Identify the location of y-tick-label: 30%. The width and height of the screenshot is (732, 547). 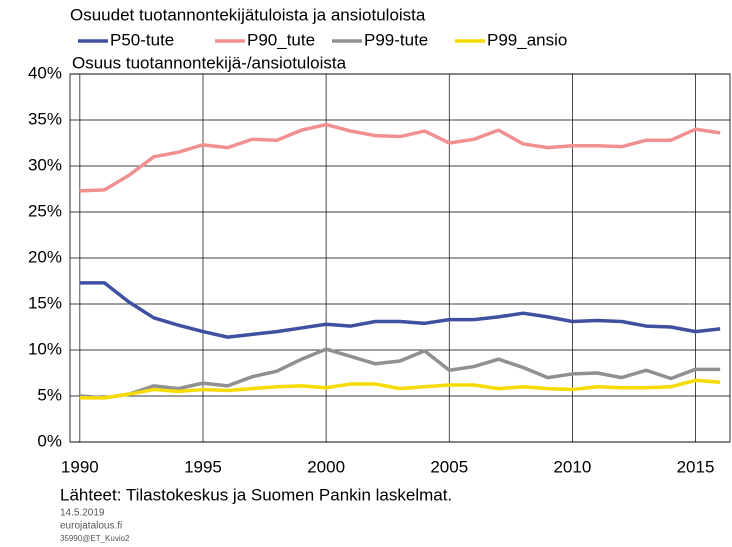
(45, 164).